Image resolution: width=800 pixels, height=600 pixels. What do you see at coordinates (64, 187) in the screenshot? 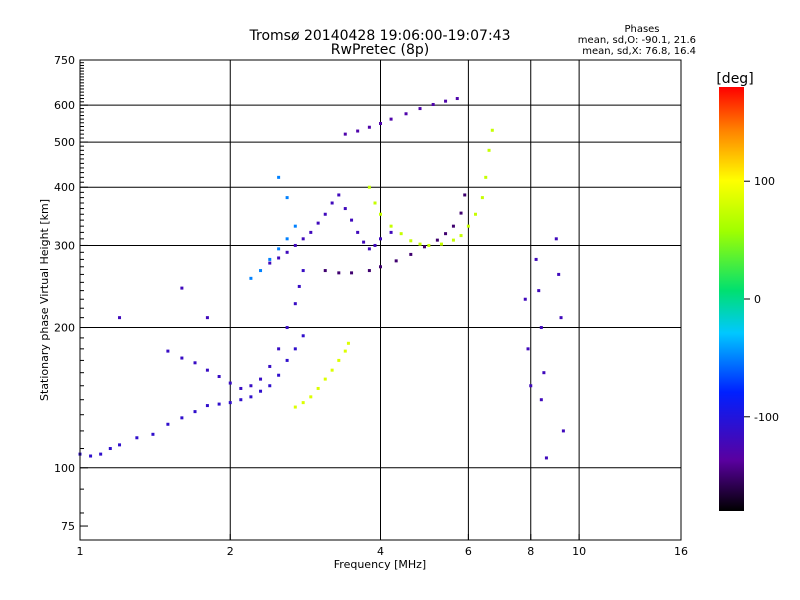
I see `y-tick-label: 400` at bounding box center [64, 187].